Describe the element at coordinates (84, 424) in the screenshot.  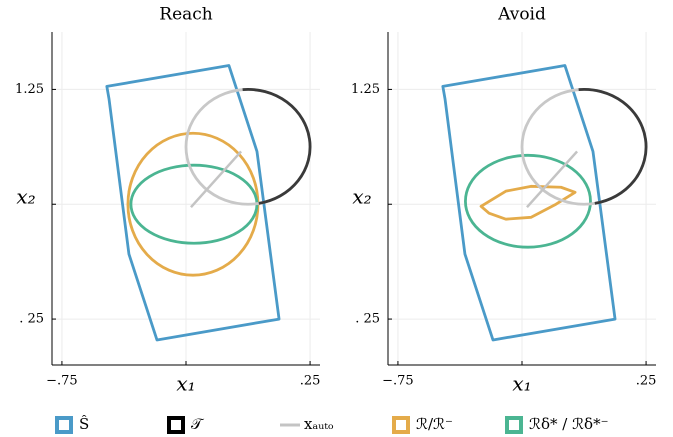
I see `legend-label: Ŝ` at that location.